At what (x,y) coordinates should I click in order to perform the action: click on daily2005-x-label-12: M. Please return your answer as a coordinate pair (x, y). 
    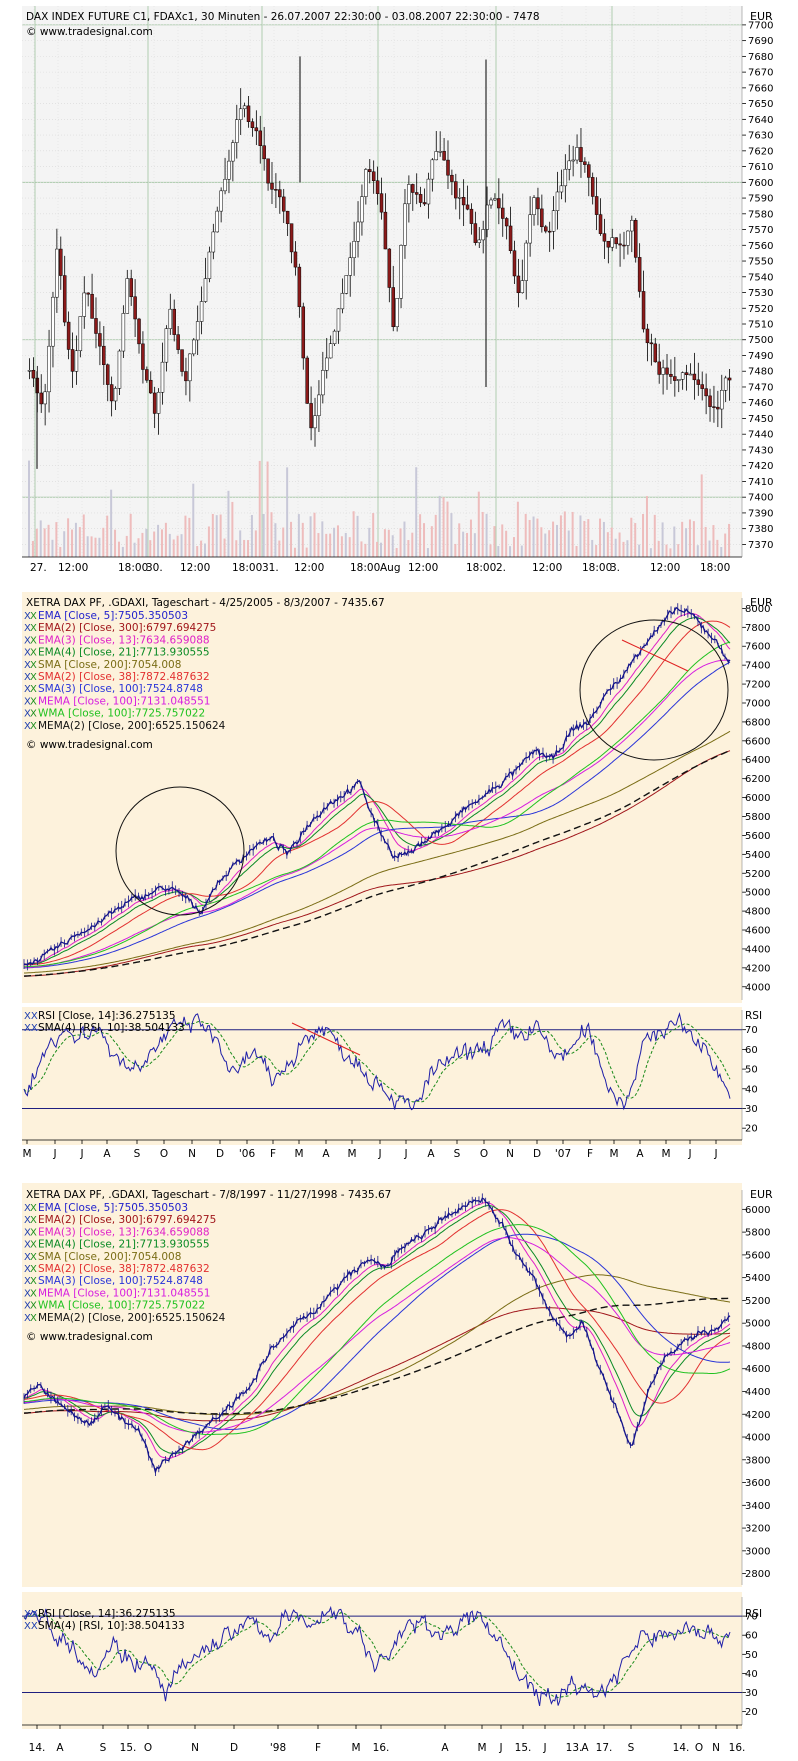
    Looking at the image, I should click on (351, 1154).